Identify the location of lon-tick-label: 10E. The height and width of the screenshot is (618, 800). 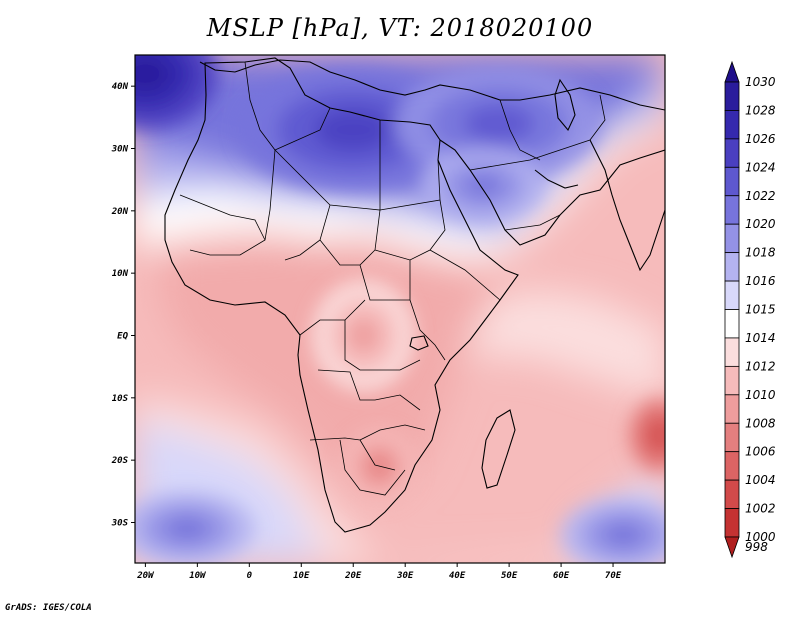
(301, 576).